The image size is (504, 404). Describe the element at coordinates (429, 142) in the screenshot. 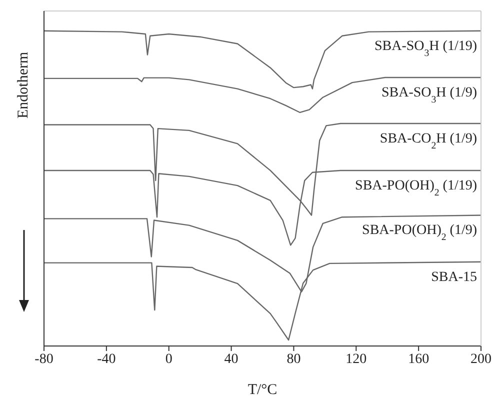

I see `series-label: SBA-CO$_{2}$H (1/9)` at that location.